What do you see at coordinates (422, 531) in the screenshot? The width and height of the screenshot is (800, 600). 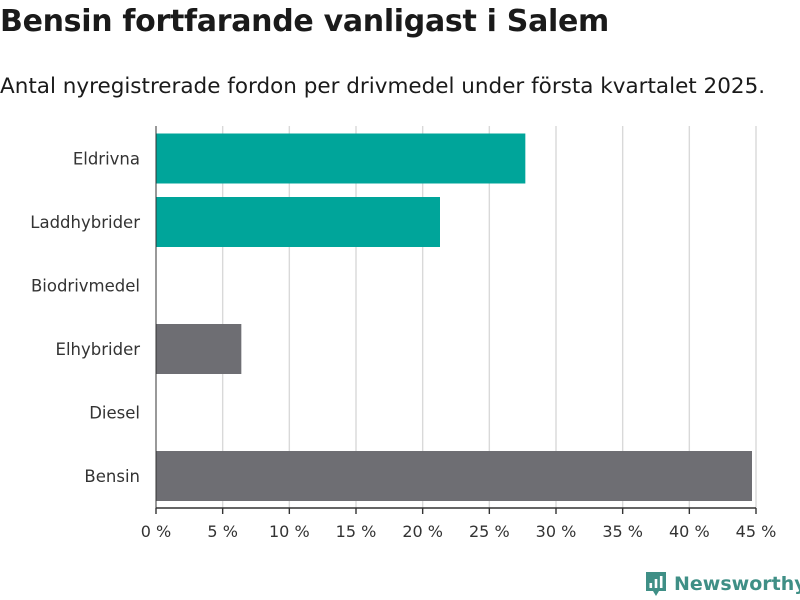 I see `x-tick-label: 20 %` at bounding box center [422, 531].